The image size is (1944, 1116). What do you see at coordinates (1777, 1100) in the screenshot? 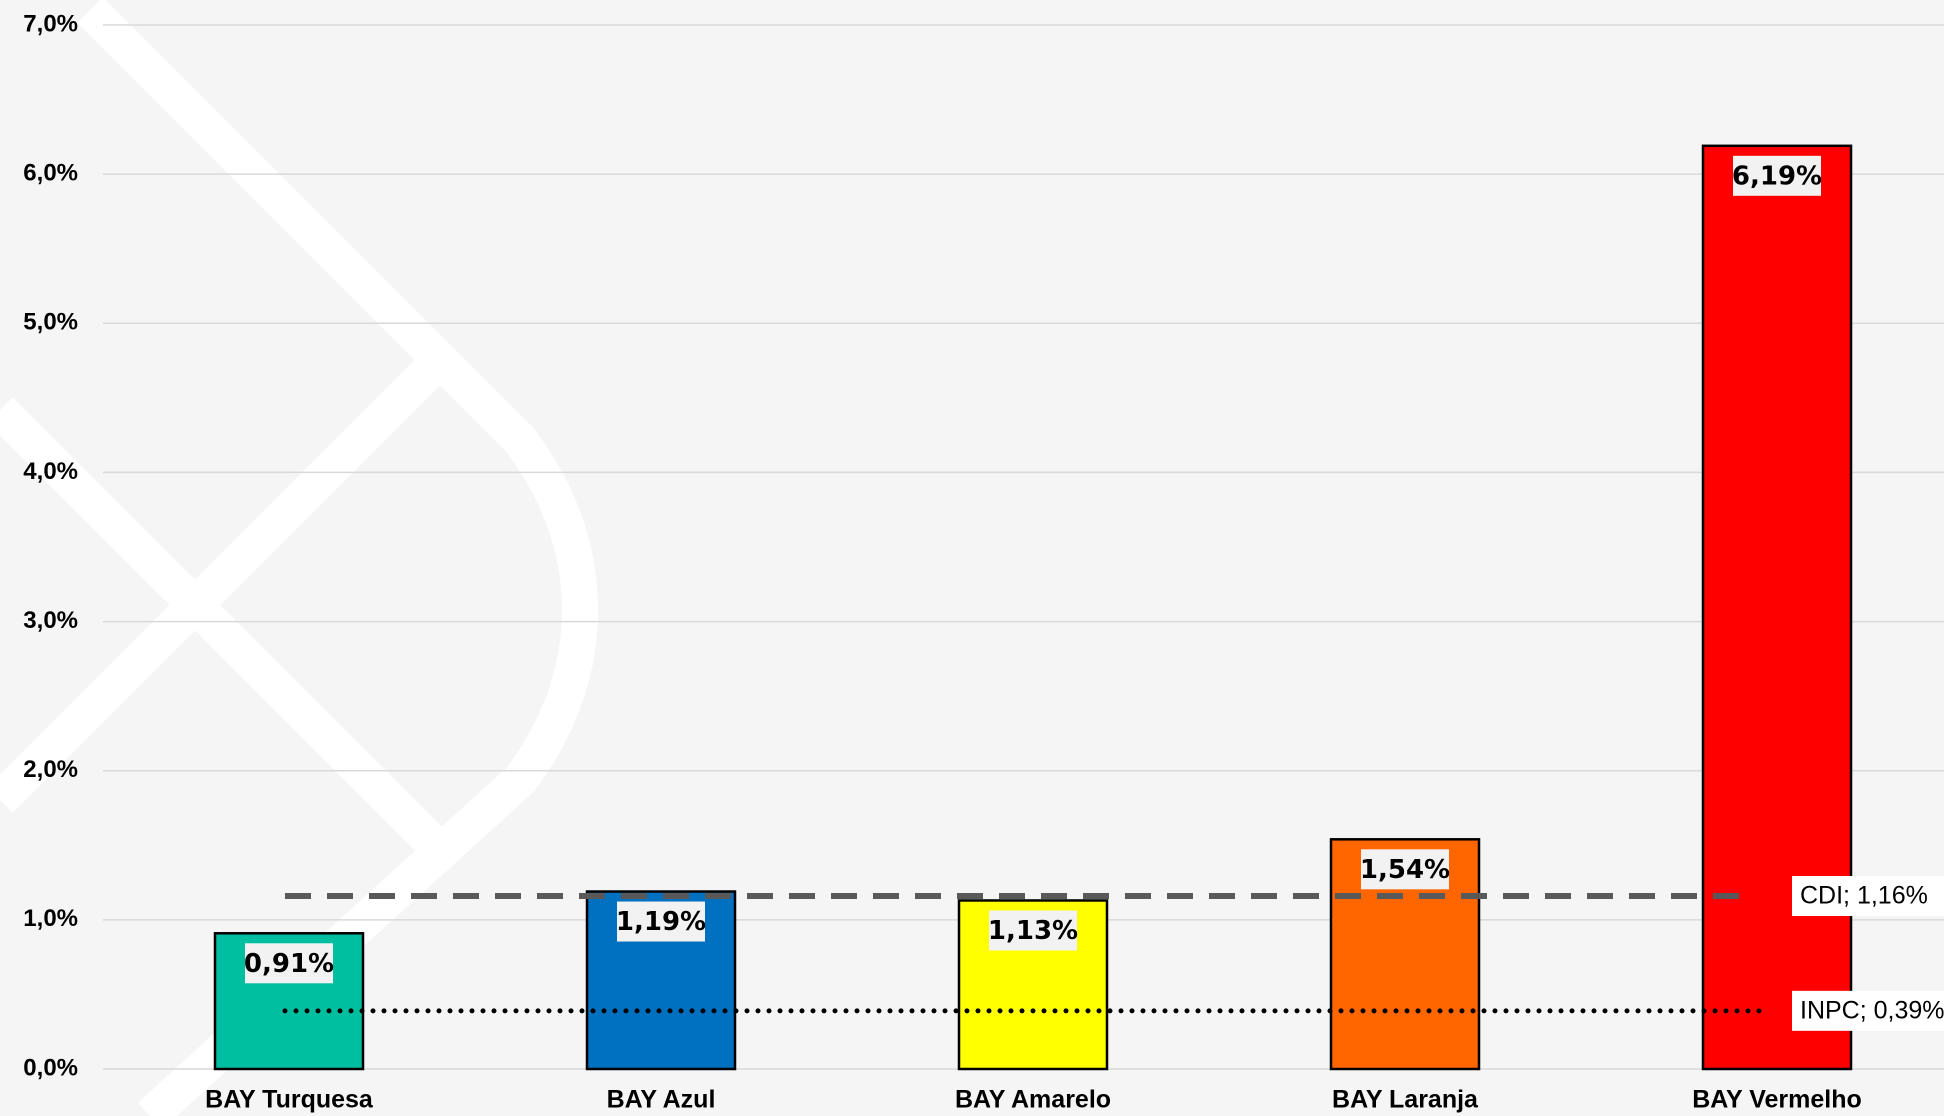
I see `x-tick-label: BAY Vermelho` at bounding box center [1777, 1100].